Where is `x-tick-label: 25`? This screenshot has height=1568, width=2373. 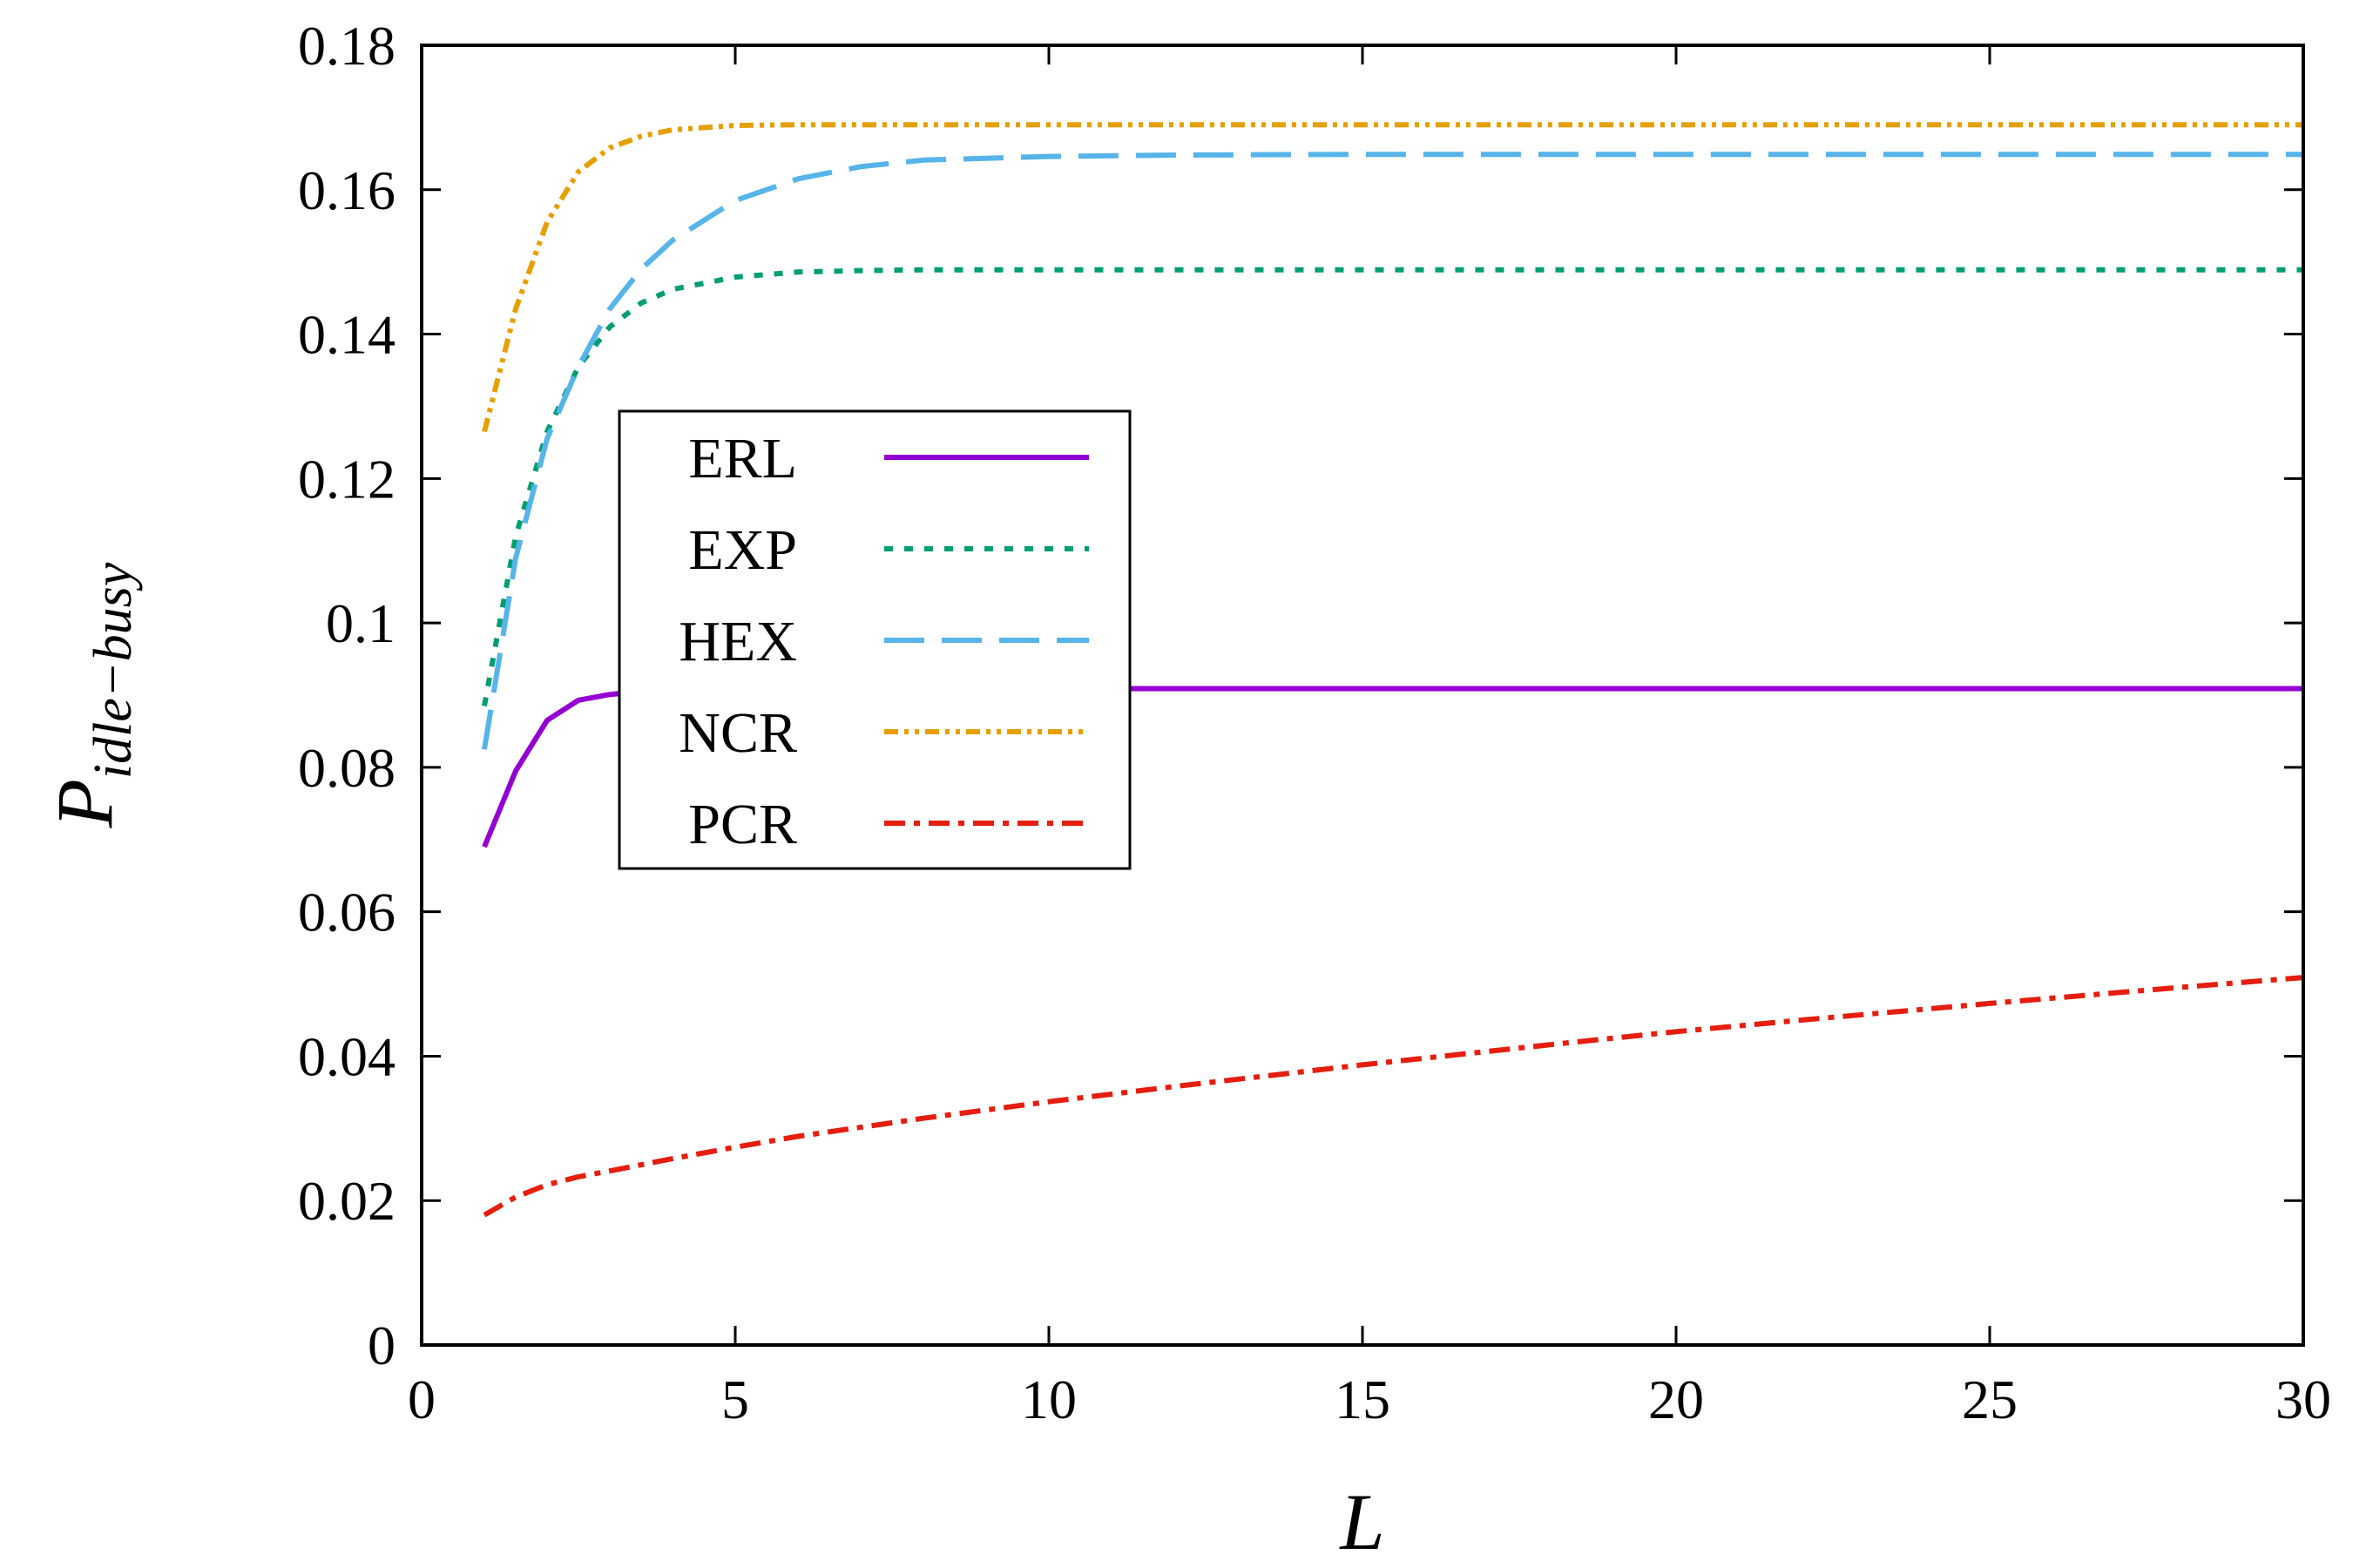 x-tick-label: 25 is located at coordinates (1990, 1399).